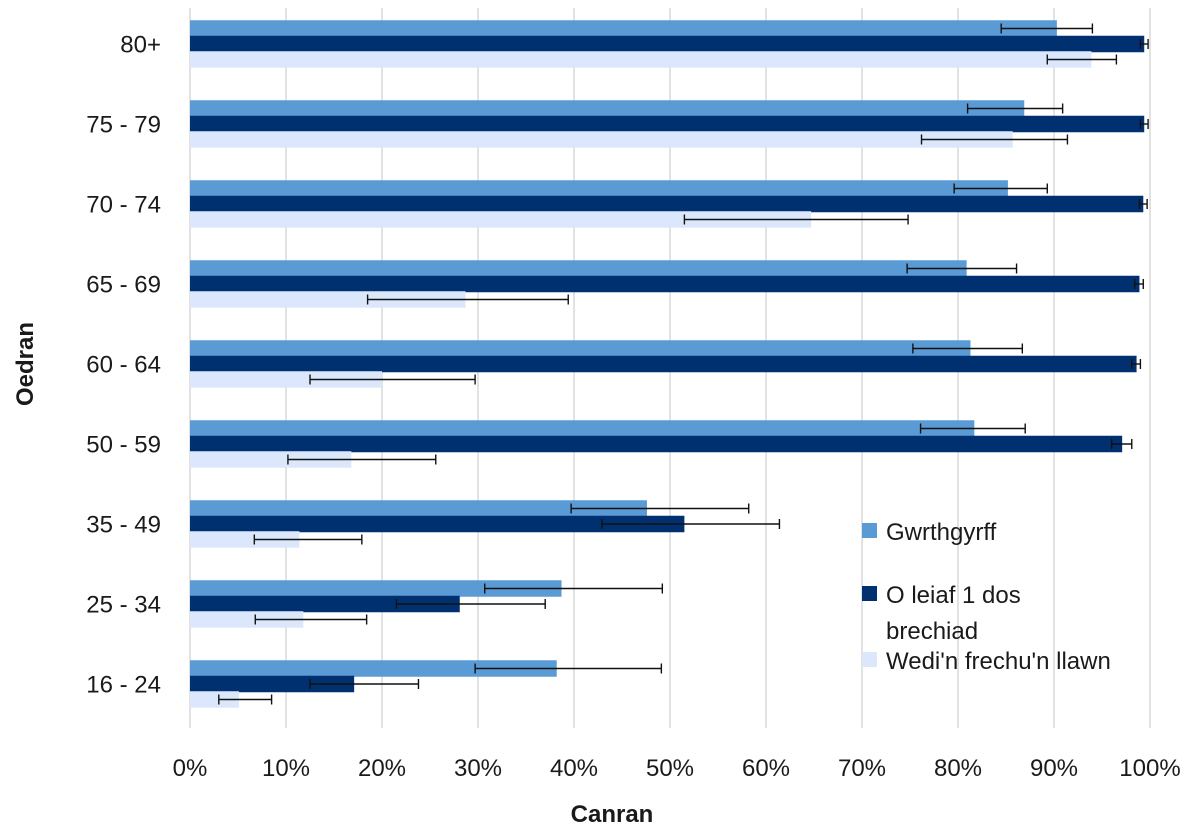 Image resolution: width=1196 pixels, height=830 pixels. Describe the element at coordinates (862, 768) in the screenshot. I see `x-tick-label: 70%` at that location.